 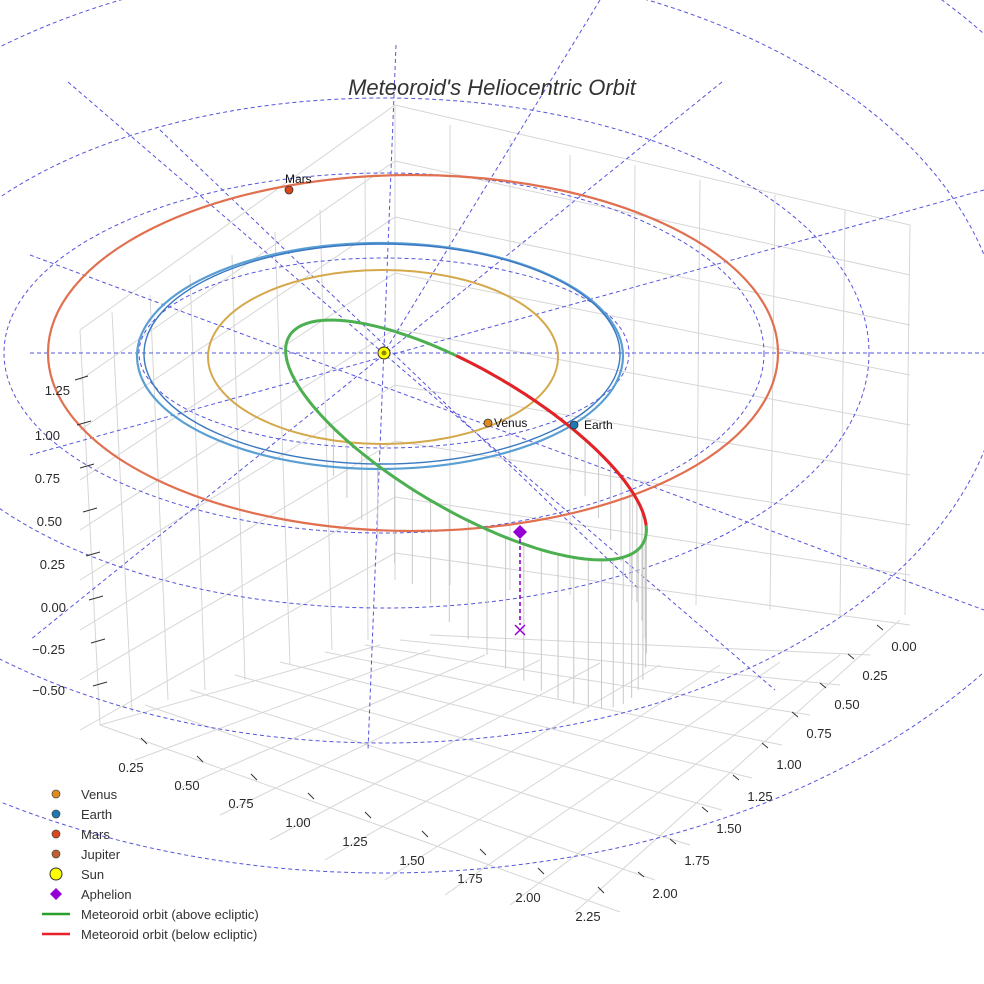 I want to click on x-tick-label: 0.00, so click(x=903, y=646).